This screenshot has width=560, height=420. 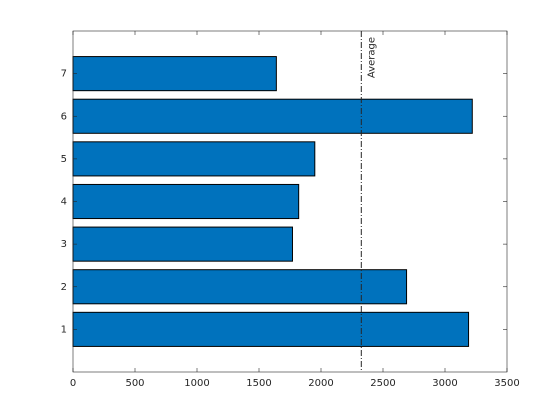 I want to click on x-tick-label: 1000, so click(x=196, y=383).